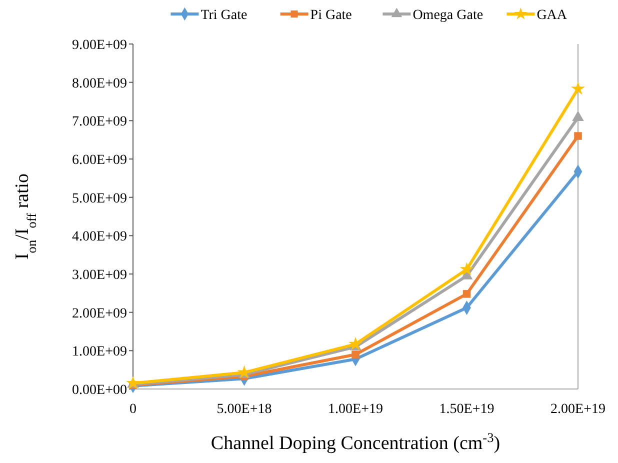 The height and width of the screenshot is (463, 618). Describe the element at coordinates (448, 15) in the screenshot. I see `legend-label: Omega Gate` at that location.